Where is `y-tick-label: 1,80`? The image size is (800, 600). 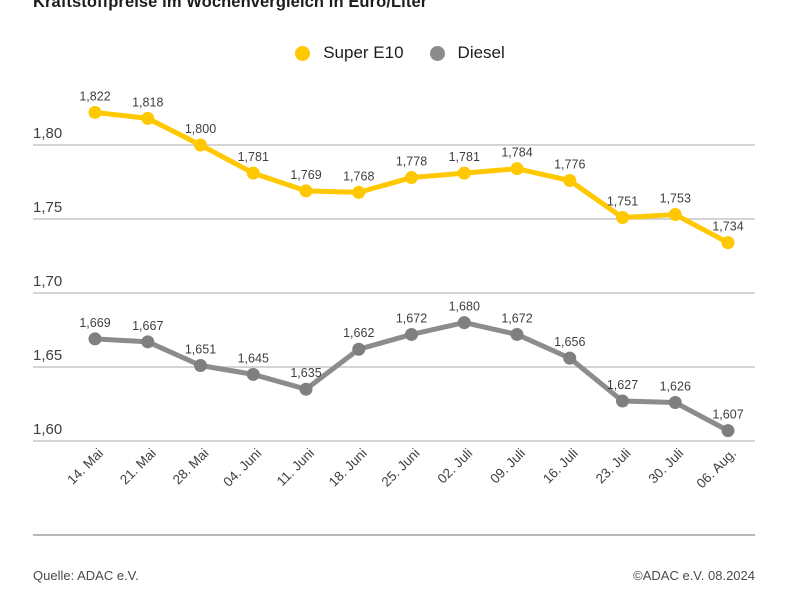
y-tick-label: 1,80 is located at coordinates (47, 133).